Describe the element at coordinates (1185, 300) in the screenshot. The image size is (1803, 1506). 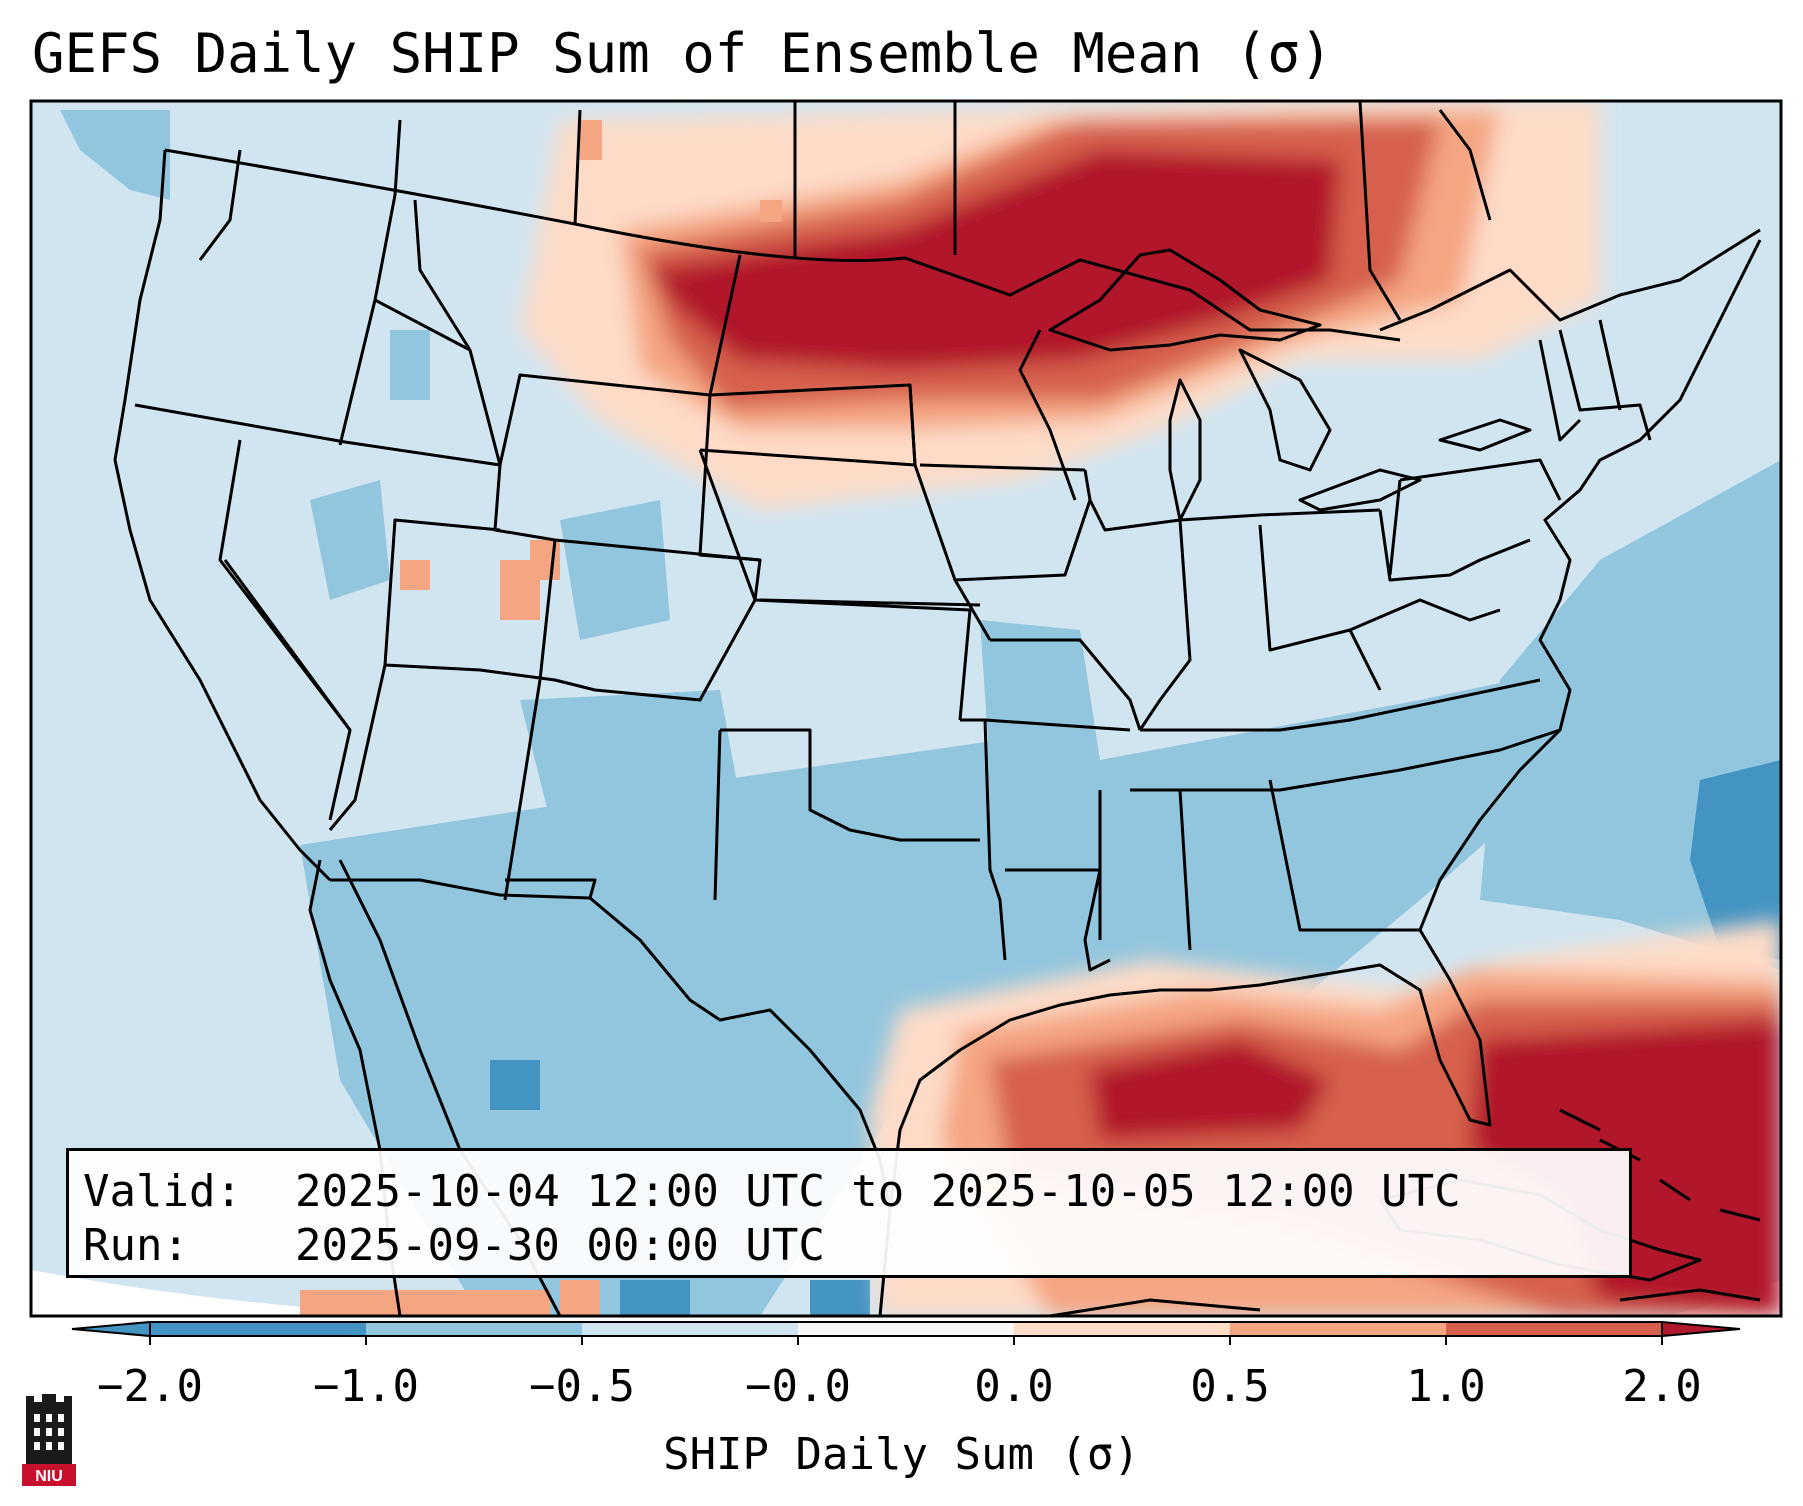
I see `lake-superior` at that location.